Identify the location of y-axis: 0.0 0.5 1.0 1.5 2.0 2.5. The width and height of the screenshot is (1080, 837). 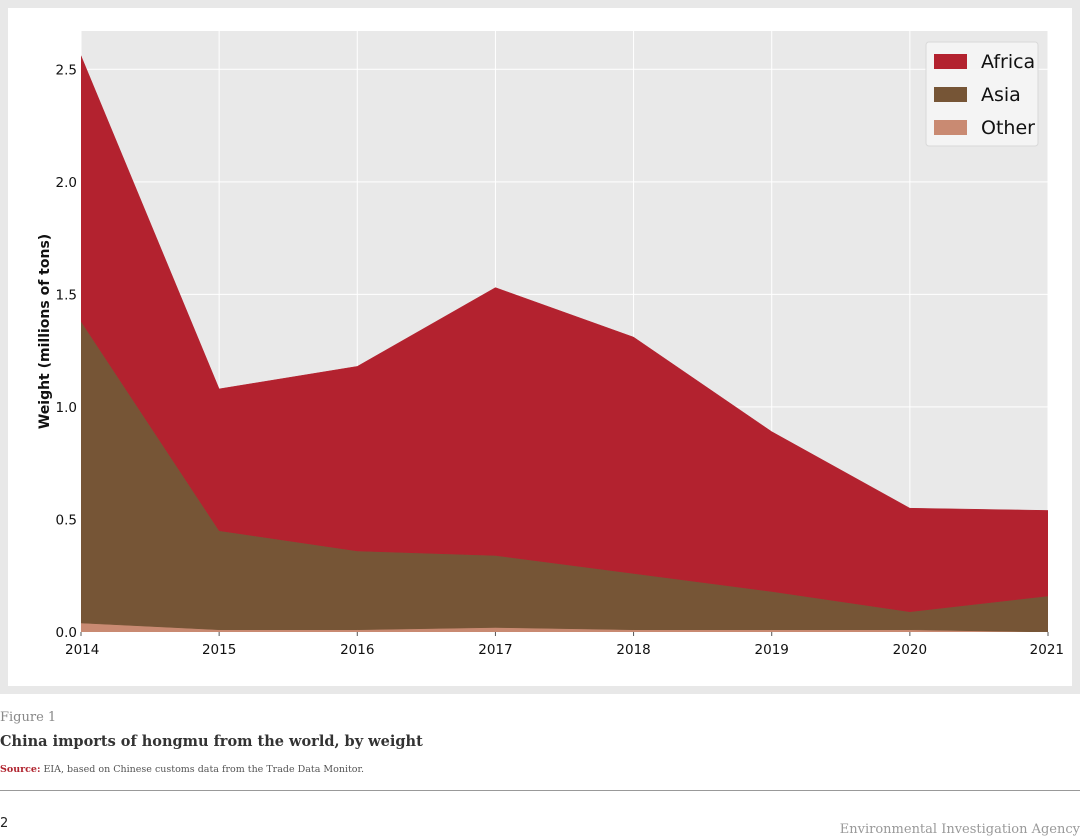
(66, 351).